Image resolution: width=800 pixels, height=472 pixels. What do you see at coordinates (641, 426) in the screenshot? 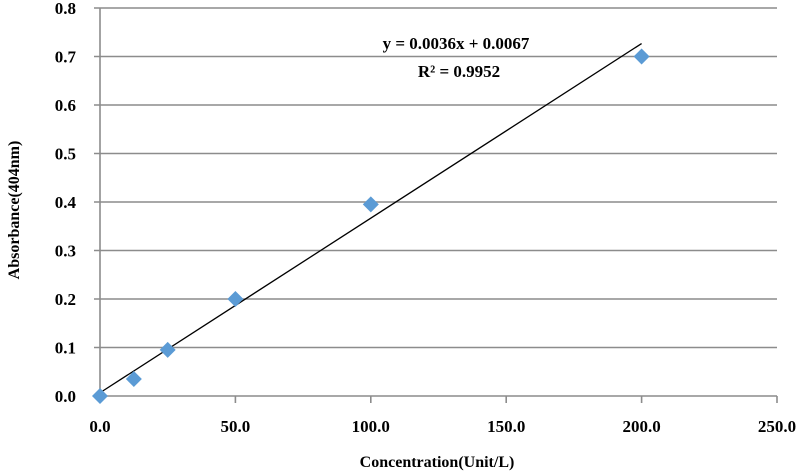
I see `x-tick-label: 200.0` at bounding box center [641, 426].